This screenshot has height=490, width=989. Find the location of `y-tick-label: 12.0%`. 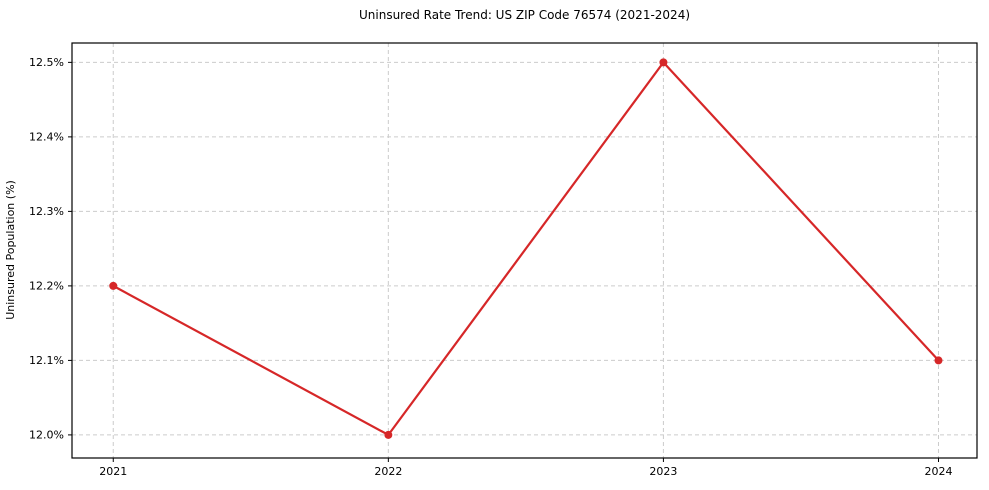

y-tick-label: 12.0% is located at coordinates (46, 434).